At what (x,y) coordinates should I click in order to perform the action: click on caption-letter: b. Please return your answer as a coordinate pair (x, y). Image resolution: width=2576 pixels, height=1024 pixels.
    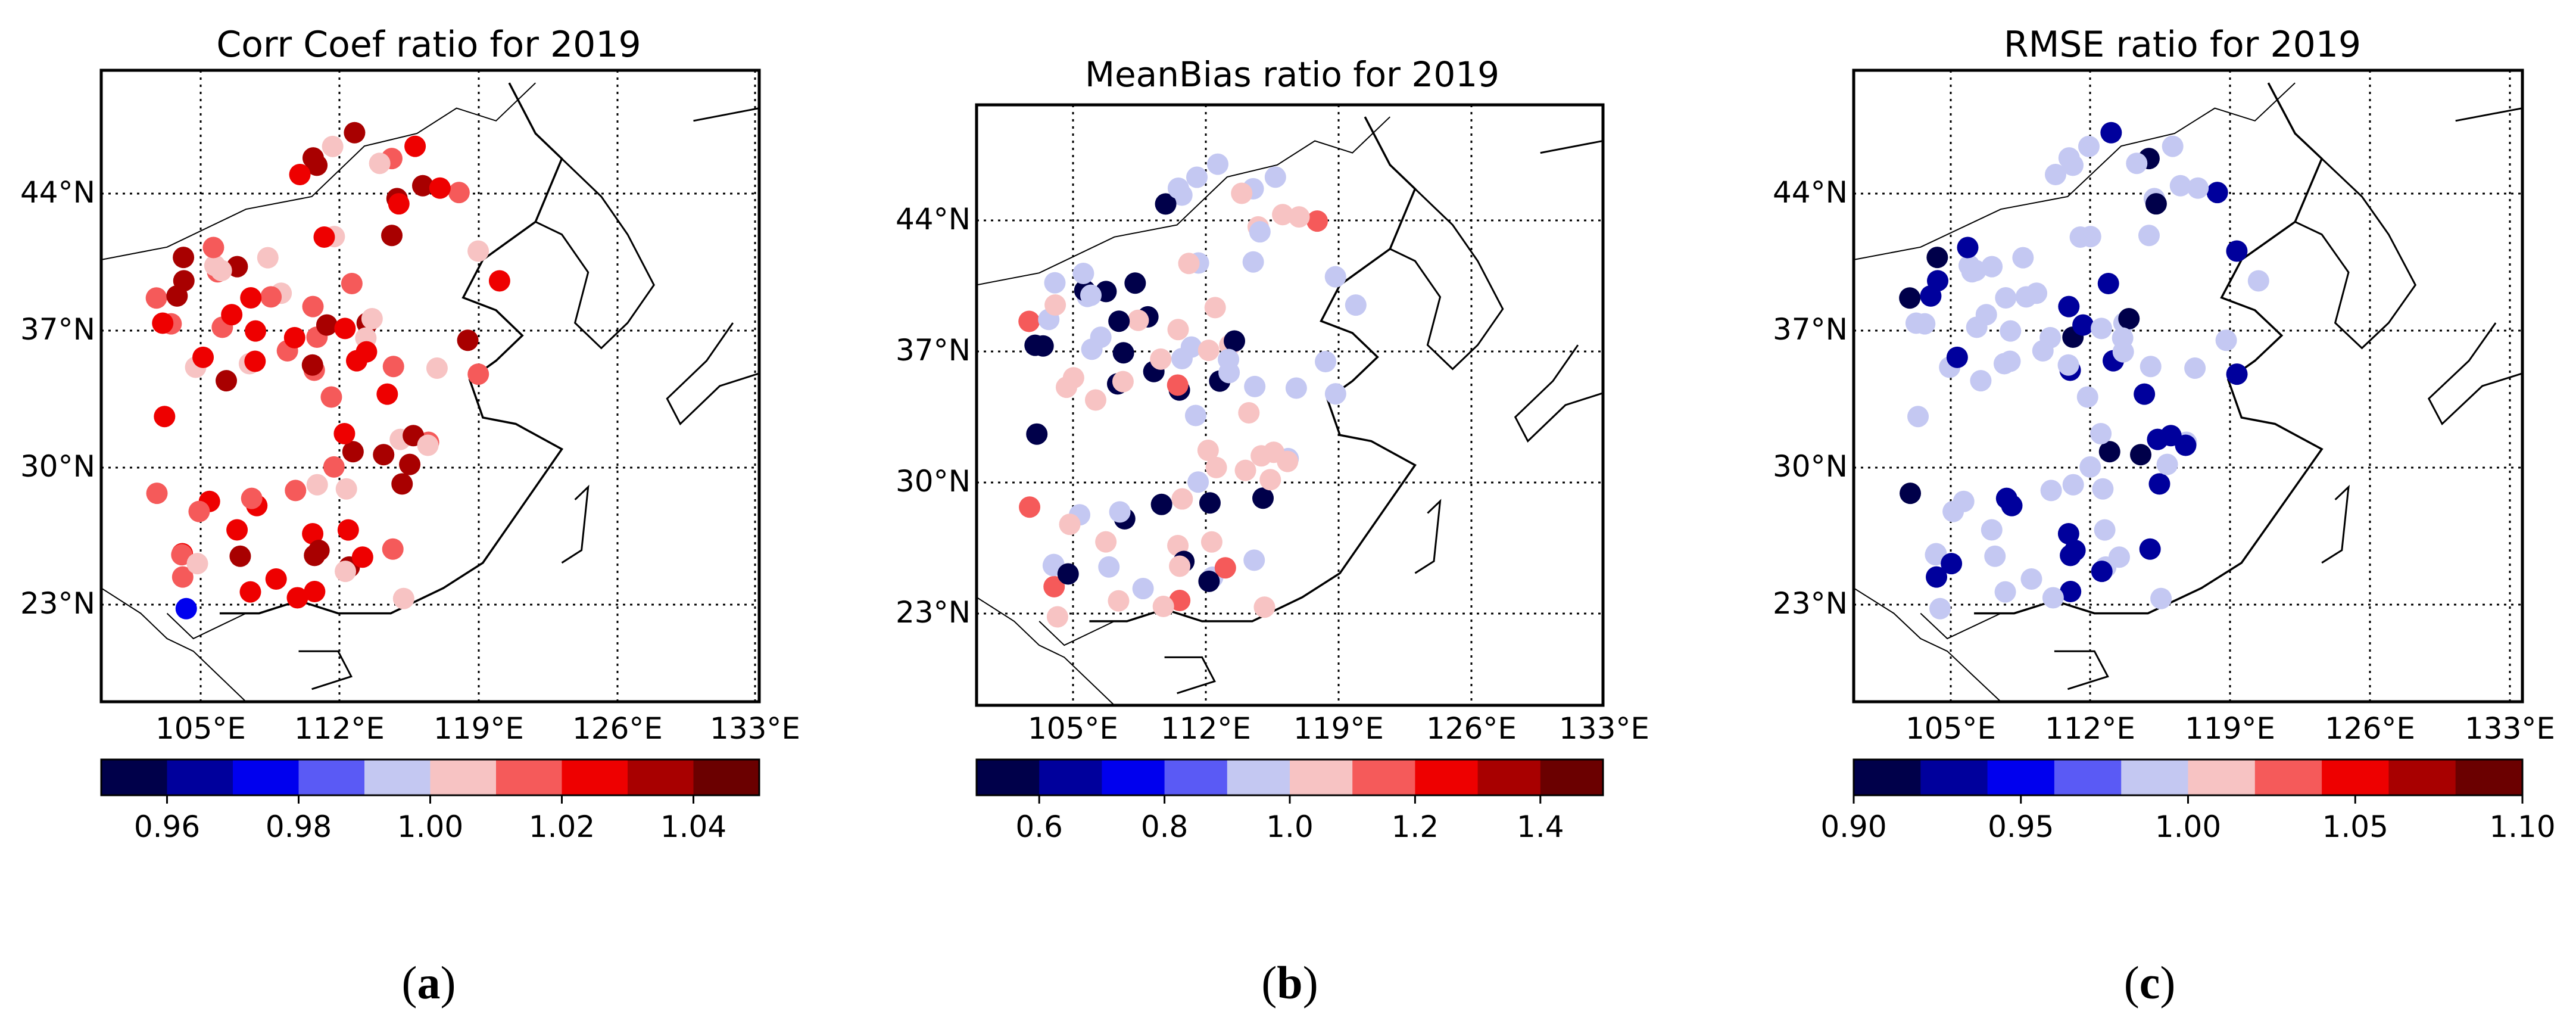
    Looking at the image, I should click on (1290, 983).